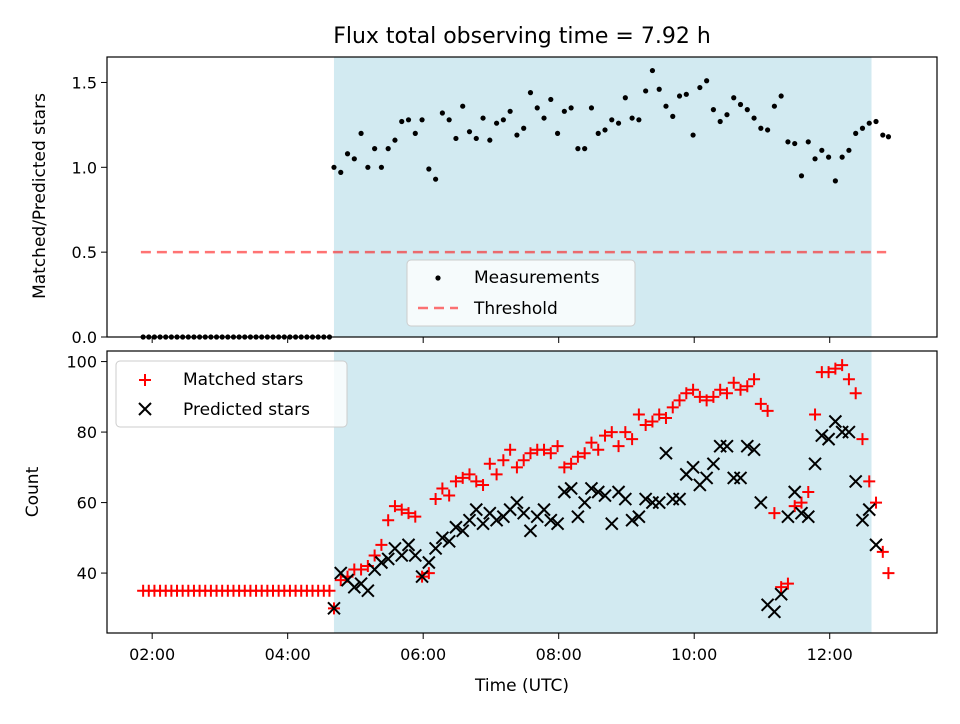  I want to click on legend-matched-label: Matched stars, so click(243, 380).